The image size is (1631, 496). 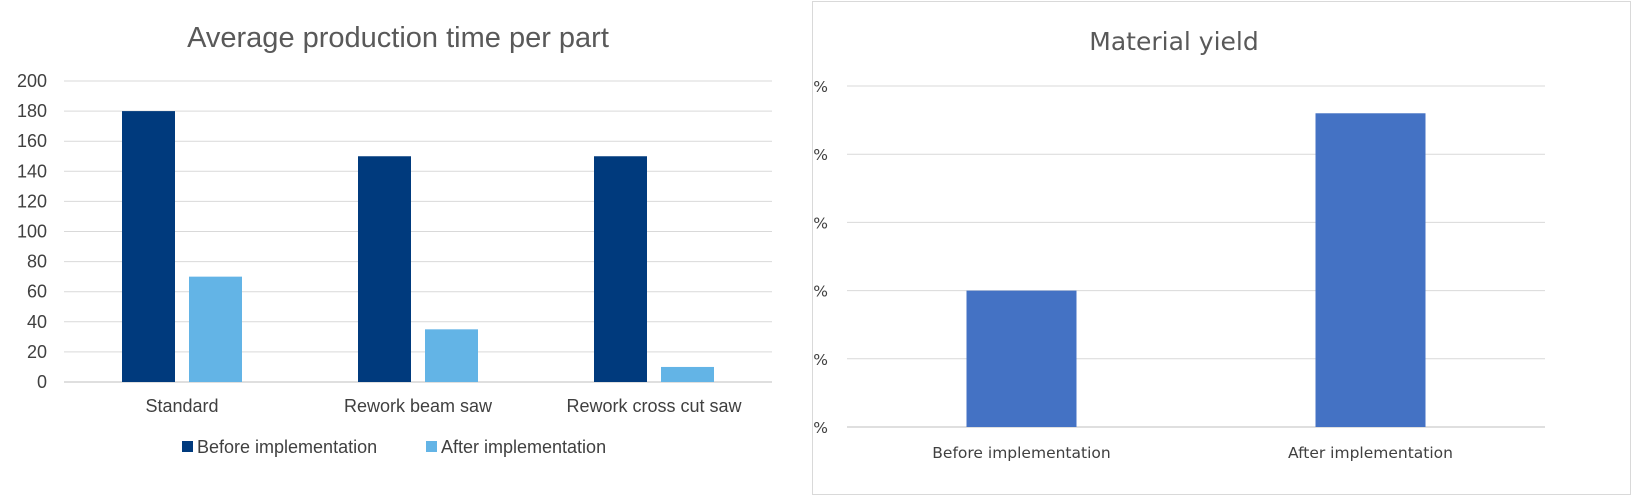 What do you see at coordinates (37, 262) in the screenshot?
I see `y-tick-label: 80` at bounding box center [37, 262].